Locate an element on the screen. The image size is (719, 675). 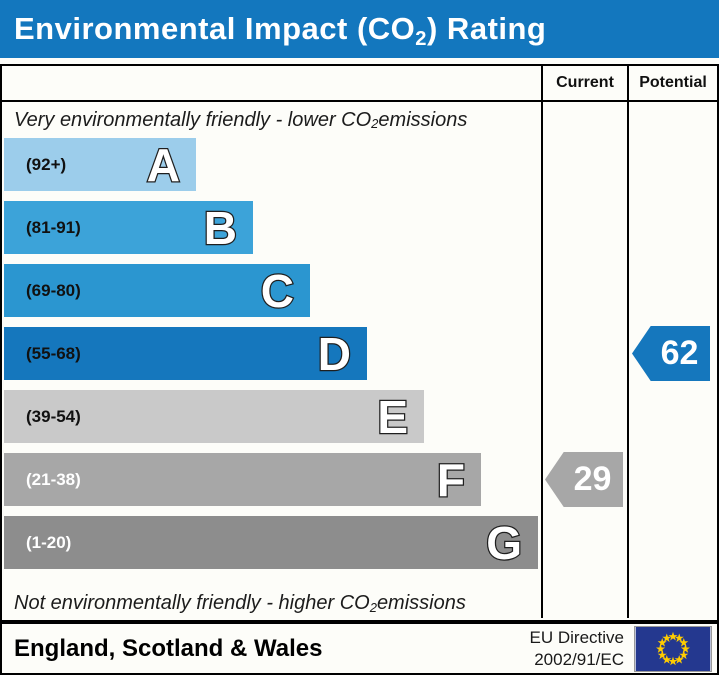
header-spacer is located at coordinates (271, 83).